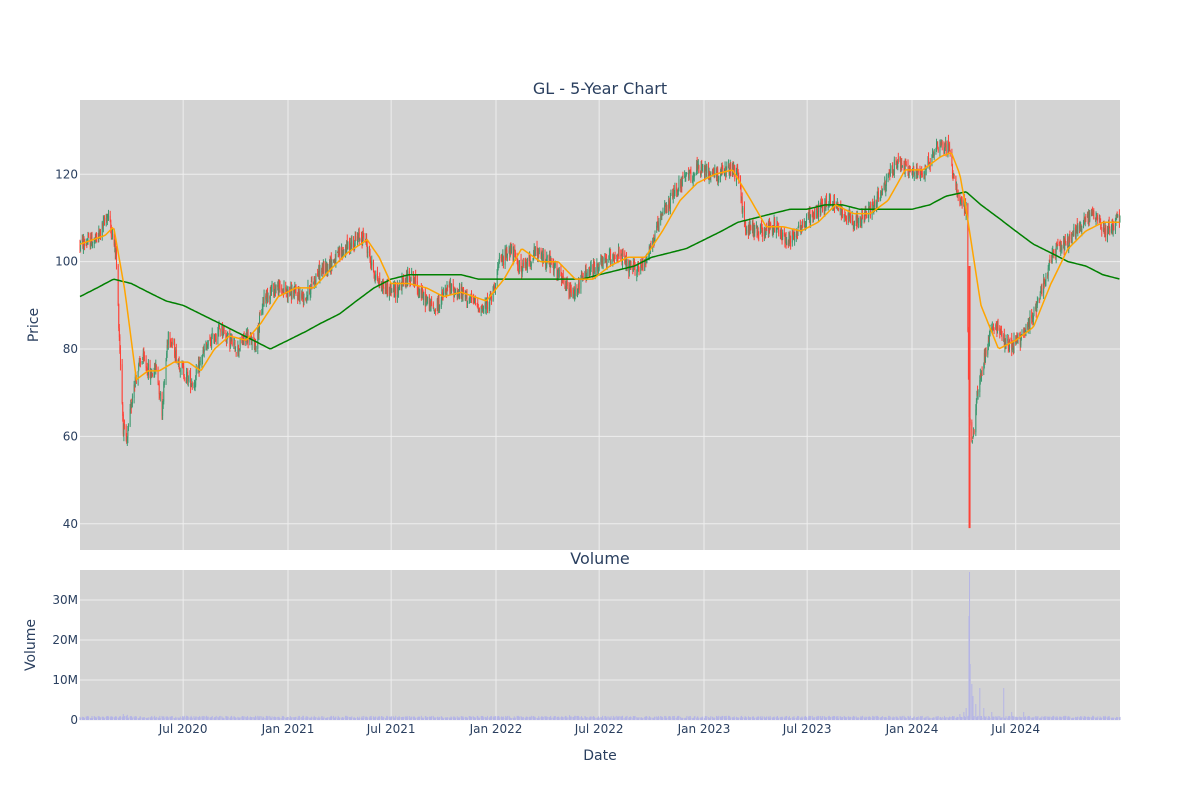 The height and width of the screenshot is (800, 1200). I want to click on price-axis-title: Price, so click(34, 325).